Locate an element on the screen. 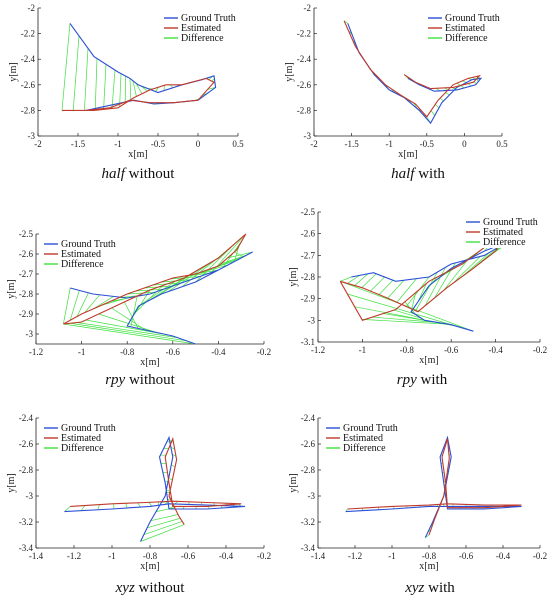 The width and height of the screenshot is (550, 605). panel-caption: xyz without is located at coordinates (150, 588).